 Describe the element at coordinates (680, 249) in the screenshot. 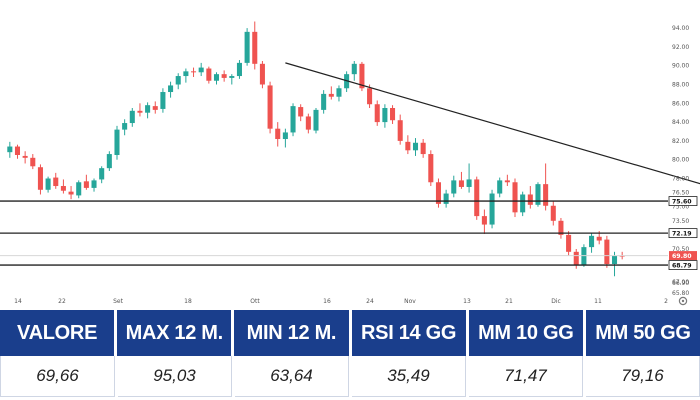

I see `y-tick-label: 70.50` at that location.